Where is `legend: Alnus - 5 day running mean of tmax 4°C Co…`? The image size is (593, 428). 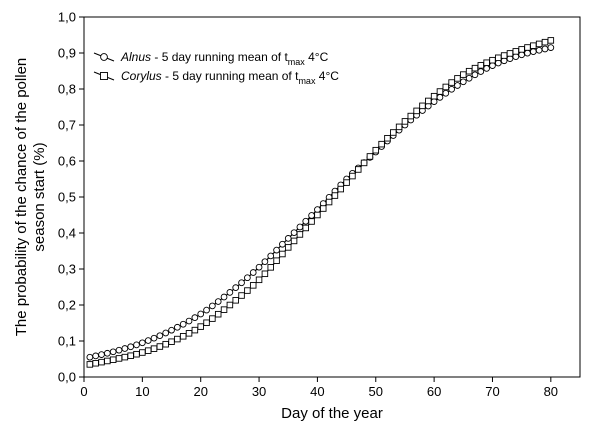 legend: Alnus - 5 day running mean of tmax 4°C Co… is located at coordinates (216, 68).